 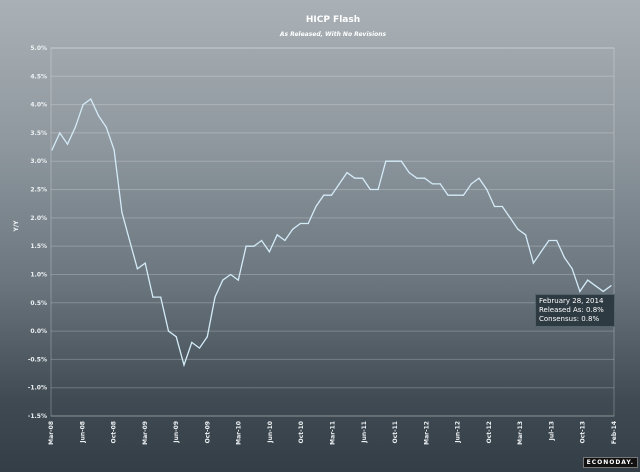 I want to click on y-tick-label: 3.0%, so click(x=38, y=161).